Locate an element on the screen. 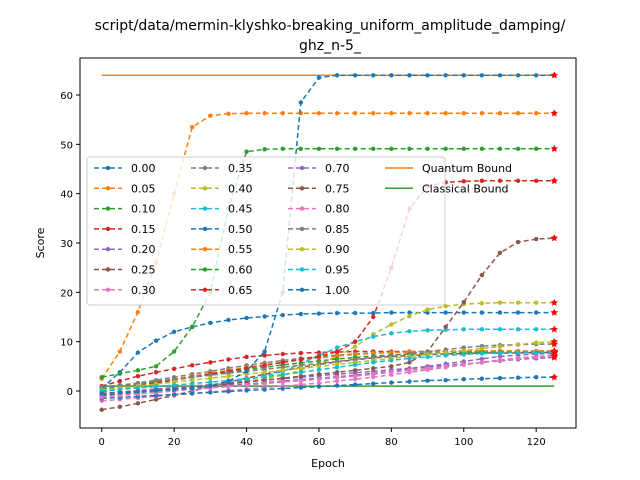 This screenshot has width=640, height=480. legend-label: 0.65 is located at coordinates (240, 290).